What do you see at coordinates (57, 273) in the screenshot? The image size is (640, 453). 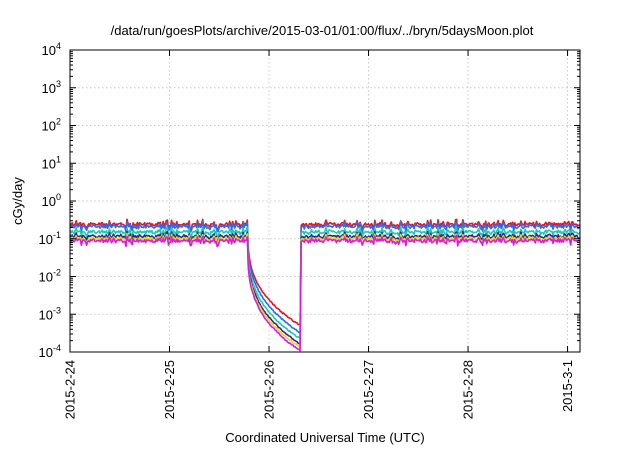 I see `y-tick-exponent: -2` at bounding box center [57, 273].